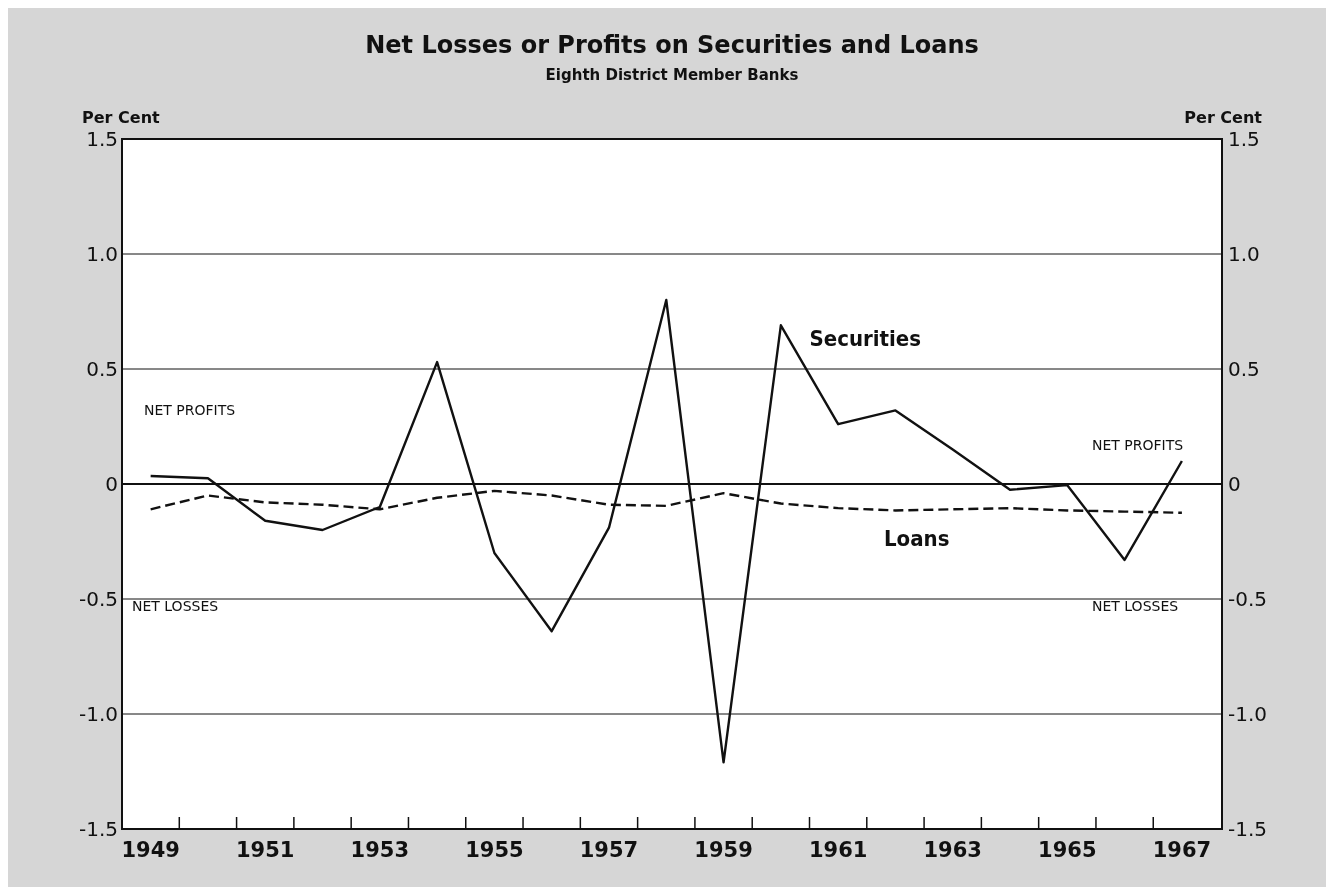 The image size is (1334, 895). What do you see at coordinates (865, 338) in the screenshot?
I see `series-label: Securities` at bounding box center [865, 338].